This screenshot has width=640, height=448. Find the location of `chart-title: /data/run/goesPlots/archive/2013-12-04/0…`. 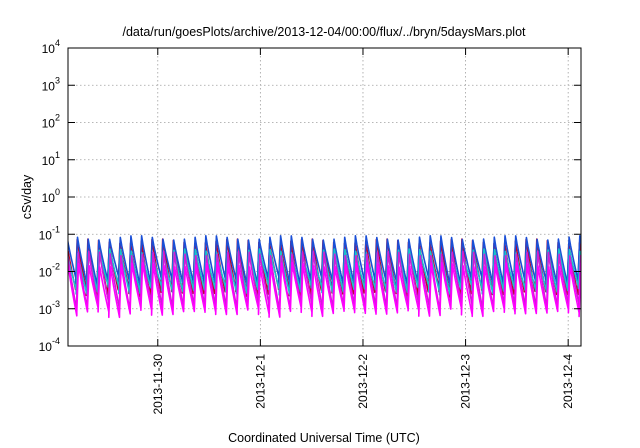

chart-title: /data/run/goesPlots/archive/2013-12-04/0… is located at coordinates (324, 32).